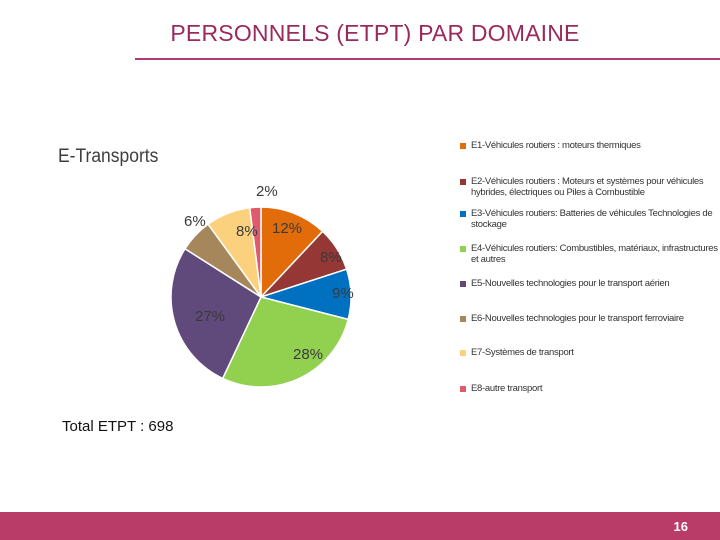  What do you see at coordinates (680, 526) in the screenshot?
I see `page-number: 16` at bounding box center [680, 526].